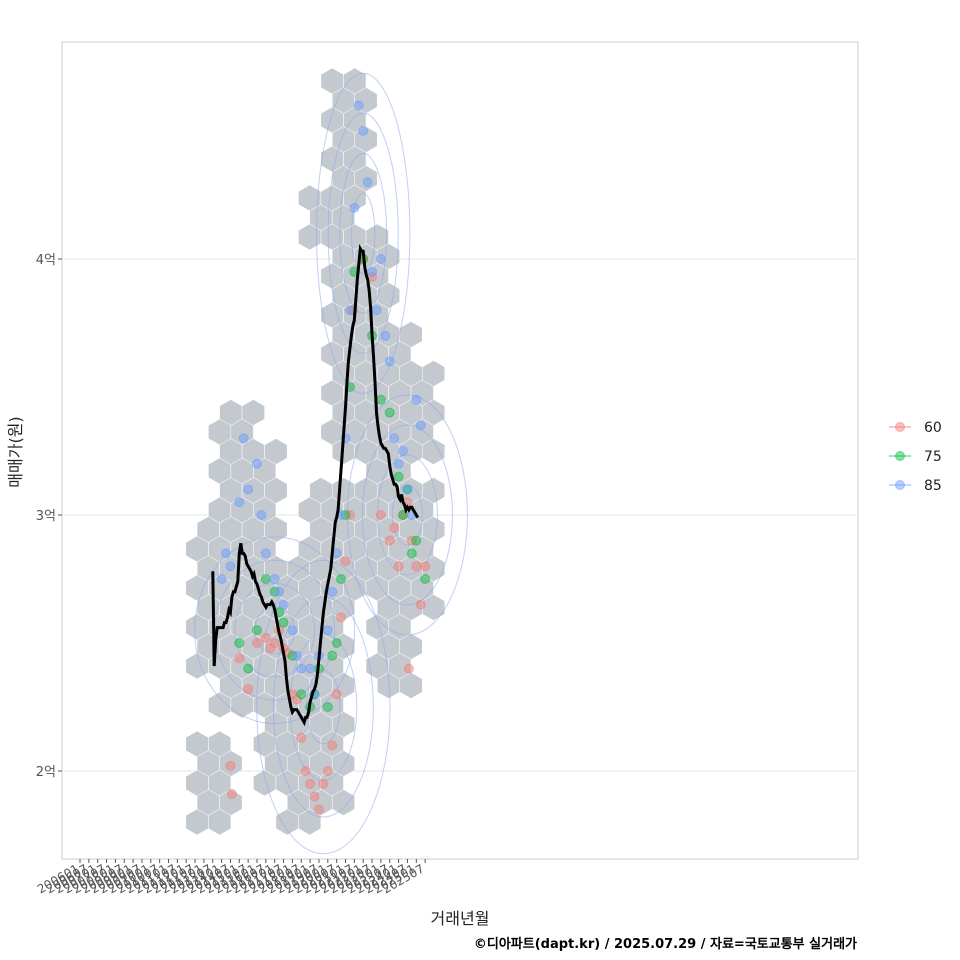 The height and width of the screenshot is (960, 960). Describe the element at coordinates (933, 428) in the screenshot. I see `legend-label: 60` at that location.